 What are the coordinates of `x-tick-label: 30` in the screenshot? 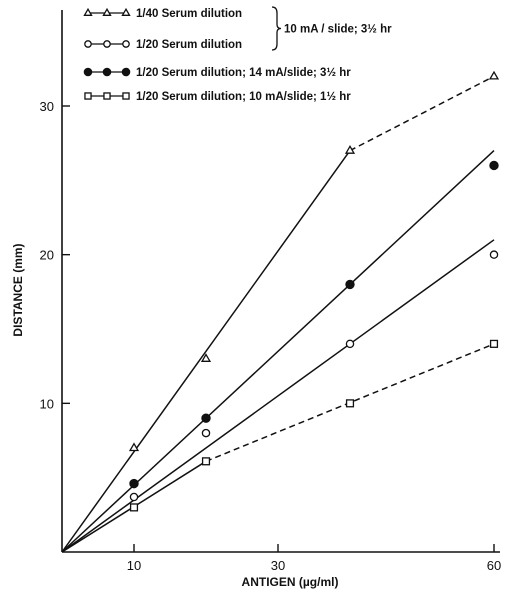 It's located at (278, 565).